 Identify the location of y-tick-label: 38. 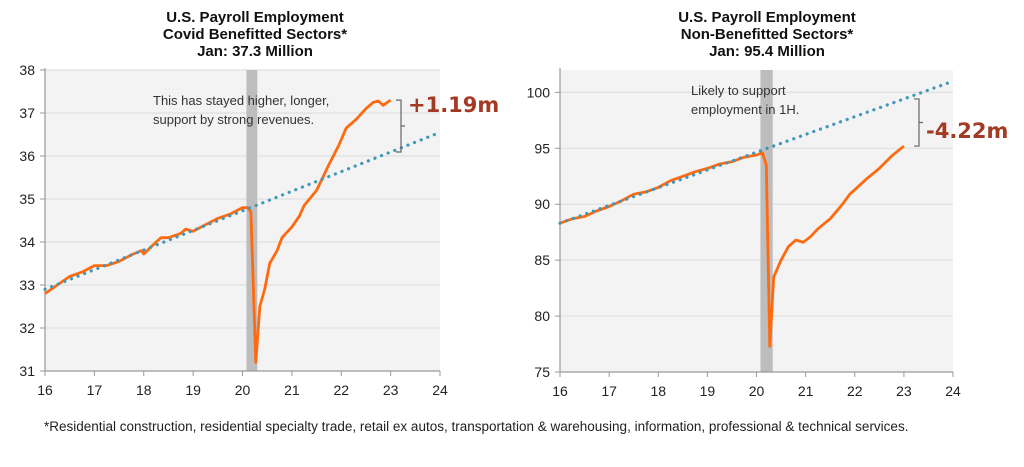
(27, 70).